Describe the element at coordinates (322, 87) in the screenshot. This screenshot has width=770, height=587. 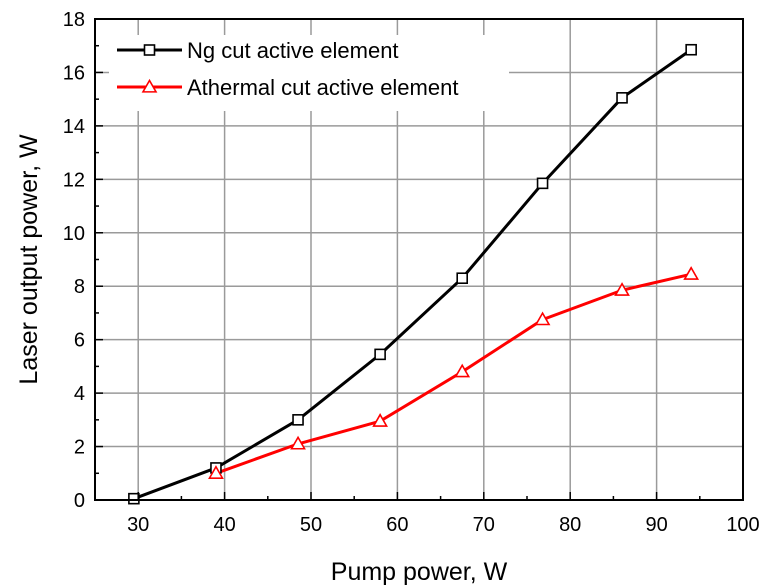
I see `legend-label-2: Athermal cut active element` at that location.